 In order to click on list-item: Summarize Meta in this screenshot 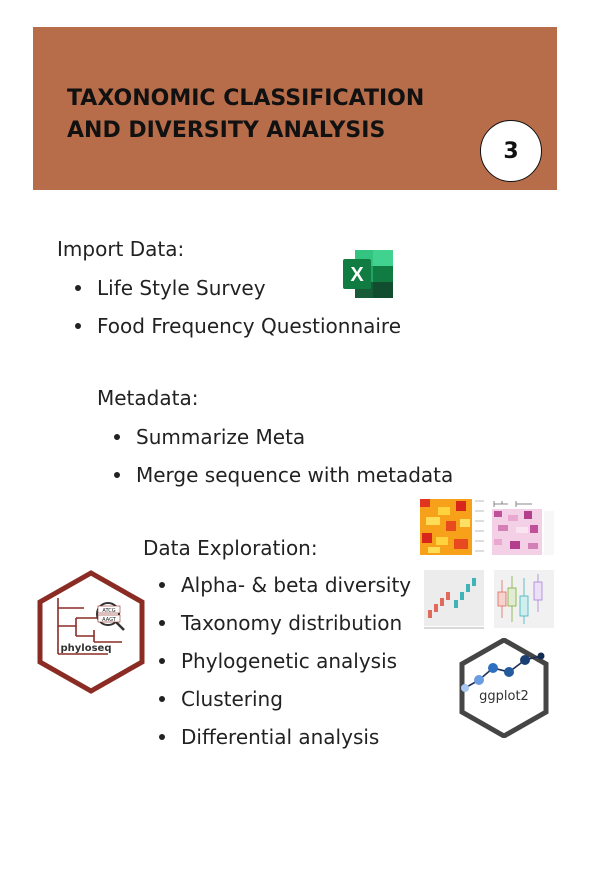, I will do `click(283, 444)`.